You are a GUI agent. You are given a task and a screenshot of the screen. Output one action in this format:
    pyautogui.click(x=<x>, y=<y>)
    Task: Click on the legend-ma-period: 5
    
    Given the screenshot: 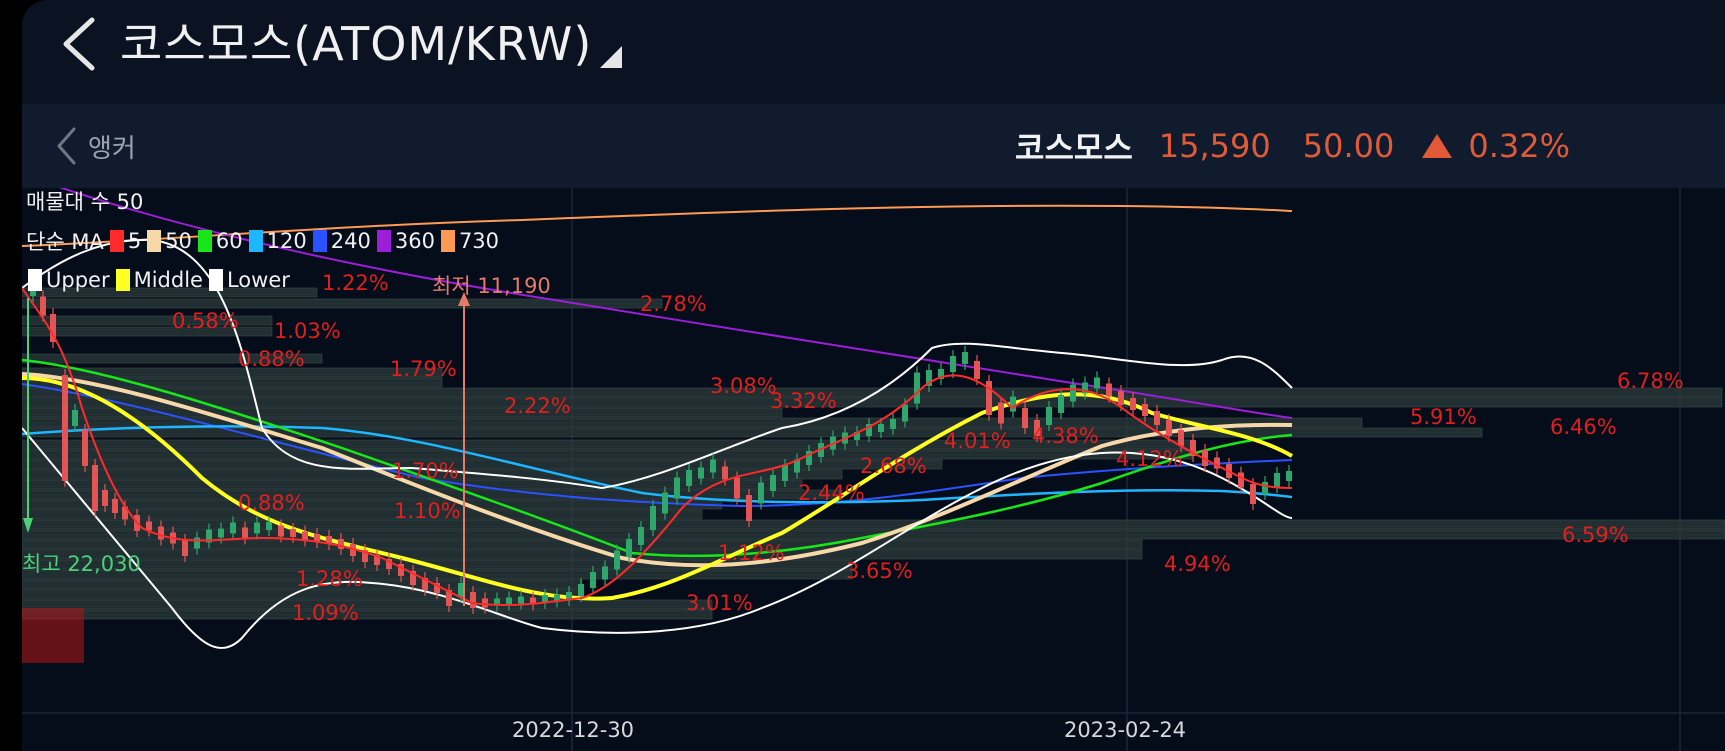 What is the action you would take?
    pyautogui.click(x=134, y=241)
    